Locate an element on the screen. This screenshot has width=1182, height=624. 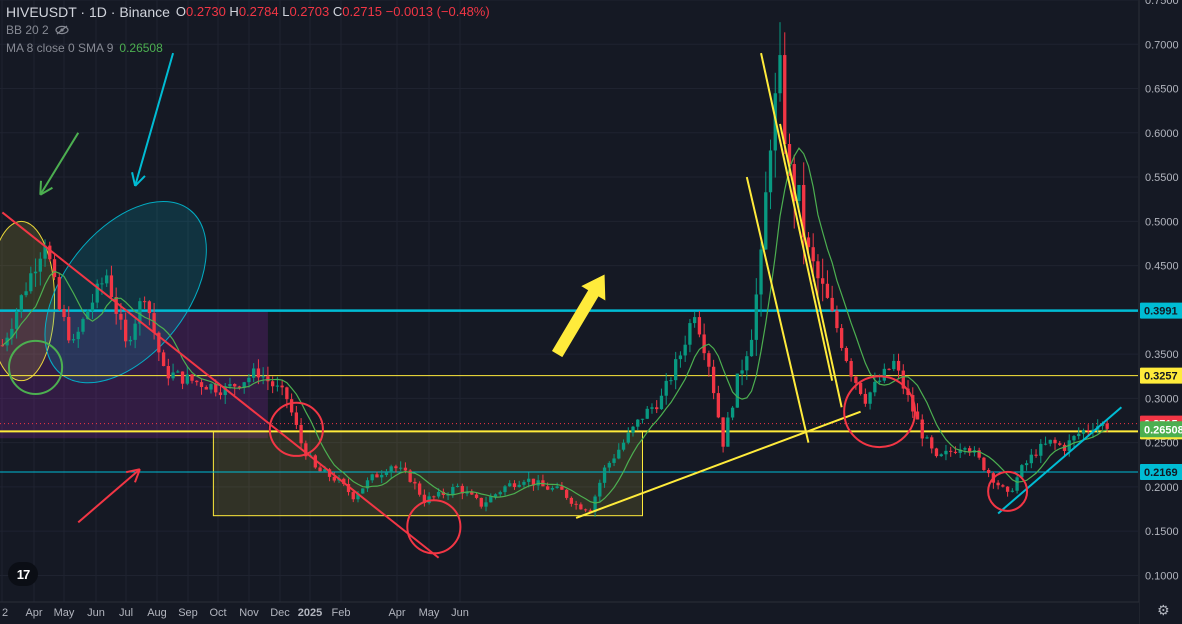
gear-icon: ⚙ is located at coordinates (1163, 610).